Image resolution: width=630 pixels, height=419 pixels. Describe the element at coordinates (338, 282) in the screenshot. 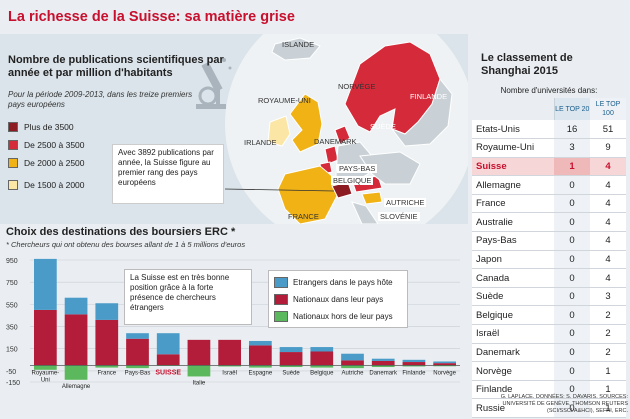

I see `chart-legend-item-1: Etrangers dans le pays hôte` at that location.